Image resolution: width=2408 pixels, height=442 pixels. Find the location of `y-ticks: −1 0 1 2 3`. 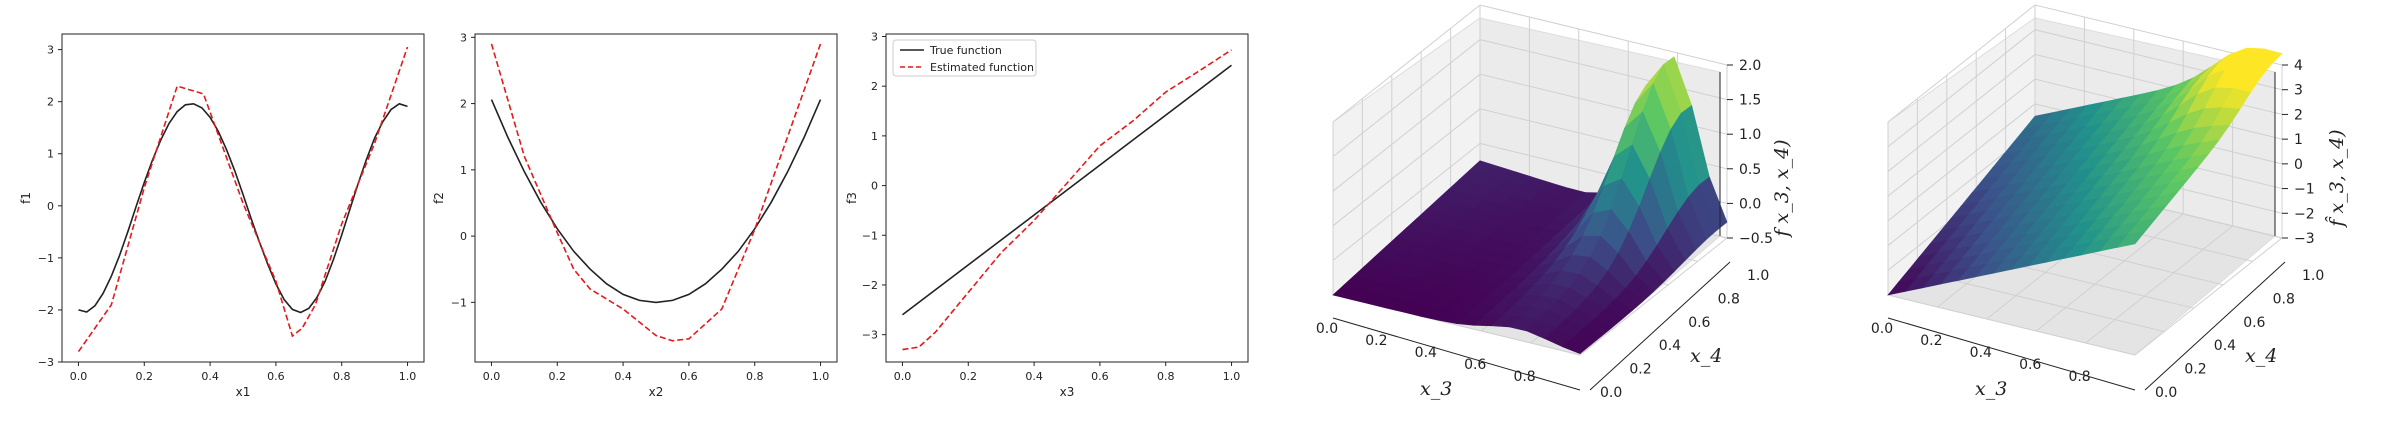

y-ticks: −1 0 1 2 3 is located at coordinates (463, 170).